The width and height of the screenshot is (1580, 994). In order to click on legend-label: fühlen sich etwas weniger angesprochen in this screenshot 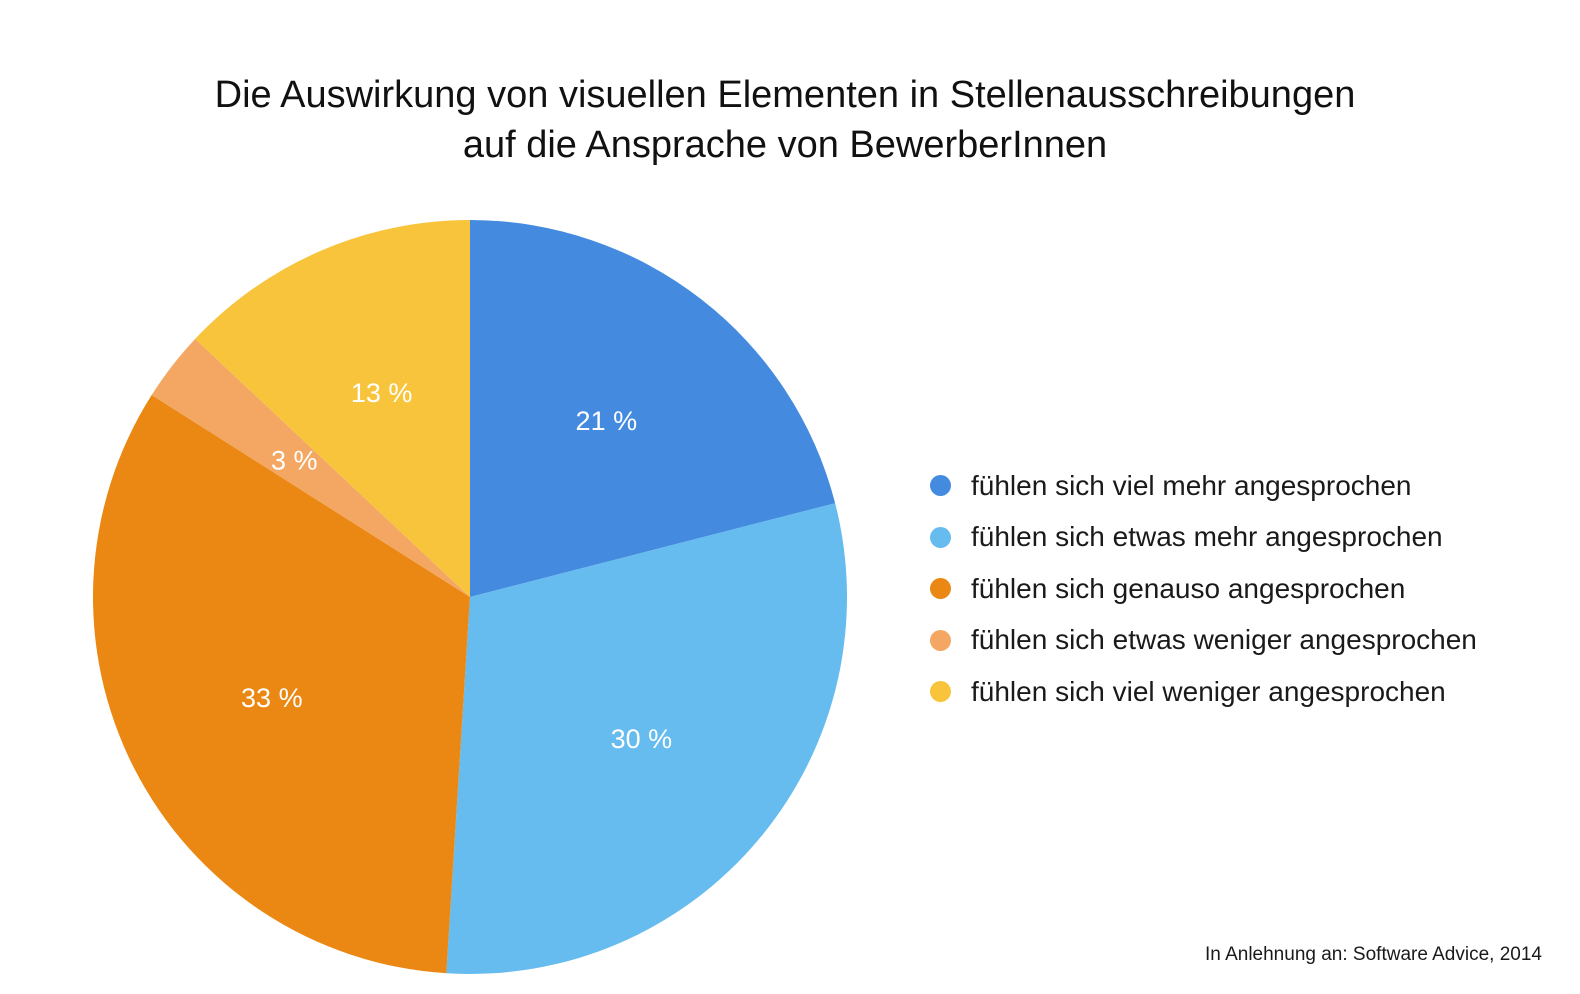, I will do `click(1224, 640)`.